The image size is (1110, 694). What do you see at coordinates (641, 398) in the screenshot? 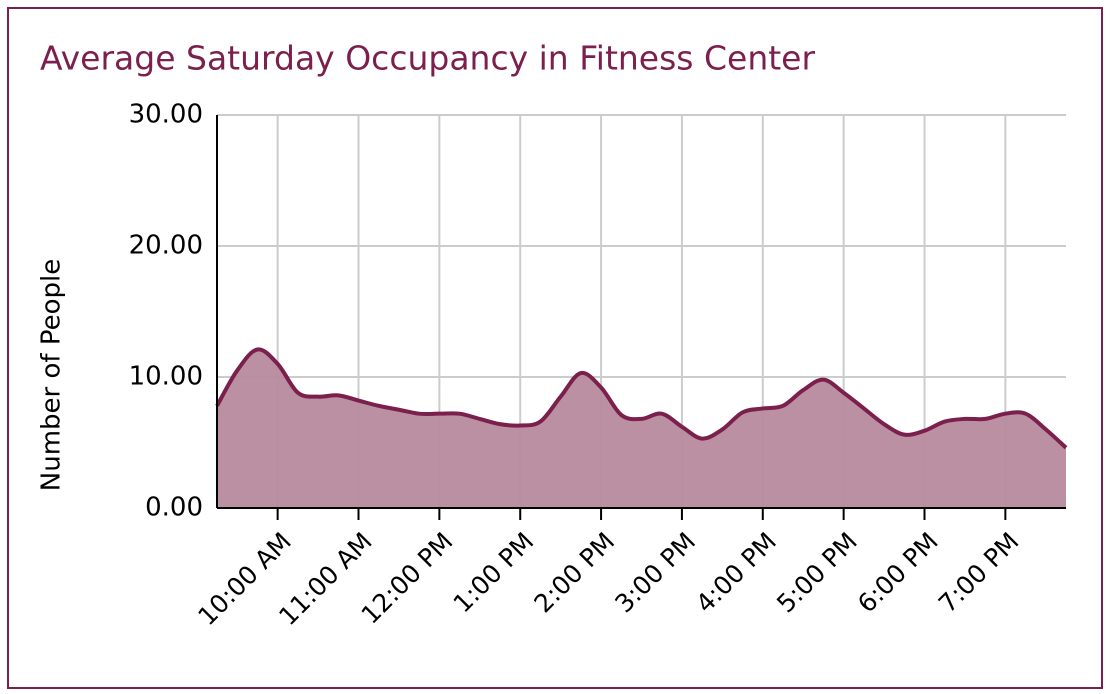
I see `area-line` at bounding box center [641, 398].